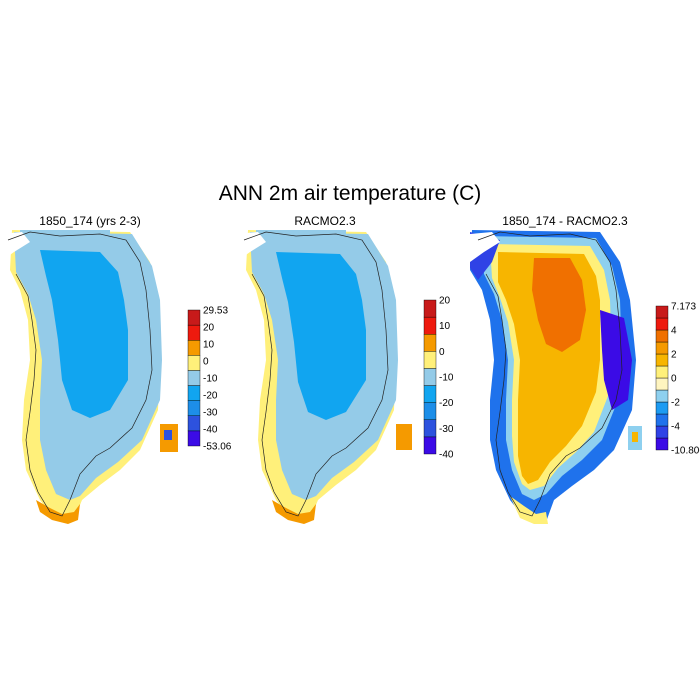 This screenshot has width=700, height=700. Describe the element at coordinates (84, 334) in the screenshot. I see `panel-1-icesheet-interior` at that location.